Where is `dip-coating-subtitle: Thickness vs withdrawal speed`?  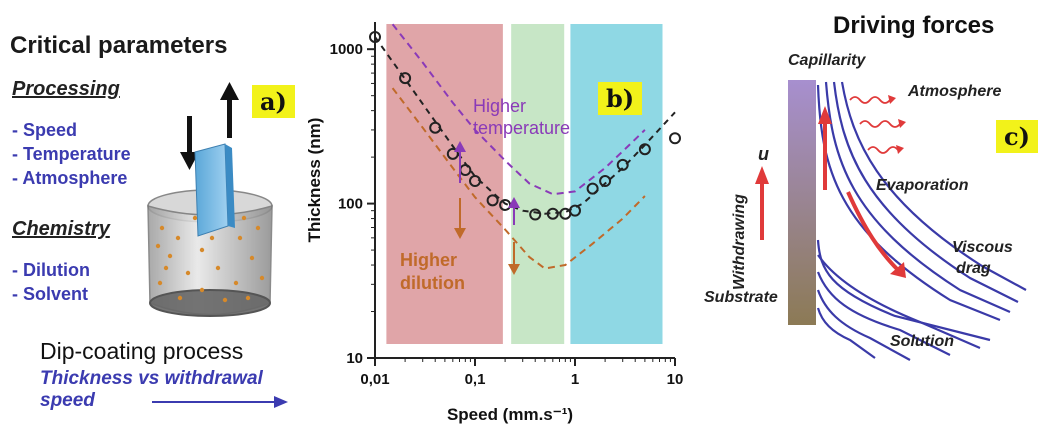
dip-coating-subtitle: Thickness vs withdrawal speed is located at coordinates (151, 390).